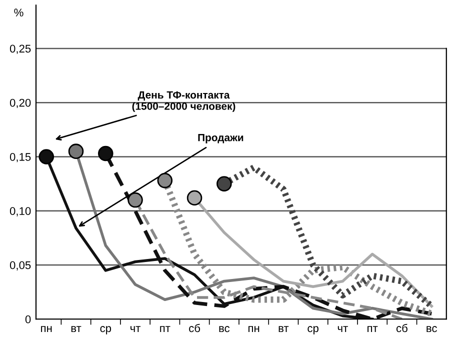 The image size is (450, 345). What do you see at coordinates (19, 12) in the screenshot?
I see `y-axis-title: %` at bounding box center [19, 12].